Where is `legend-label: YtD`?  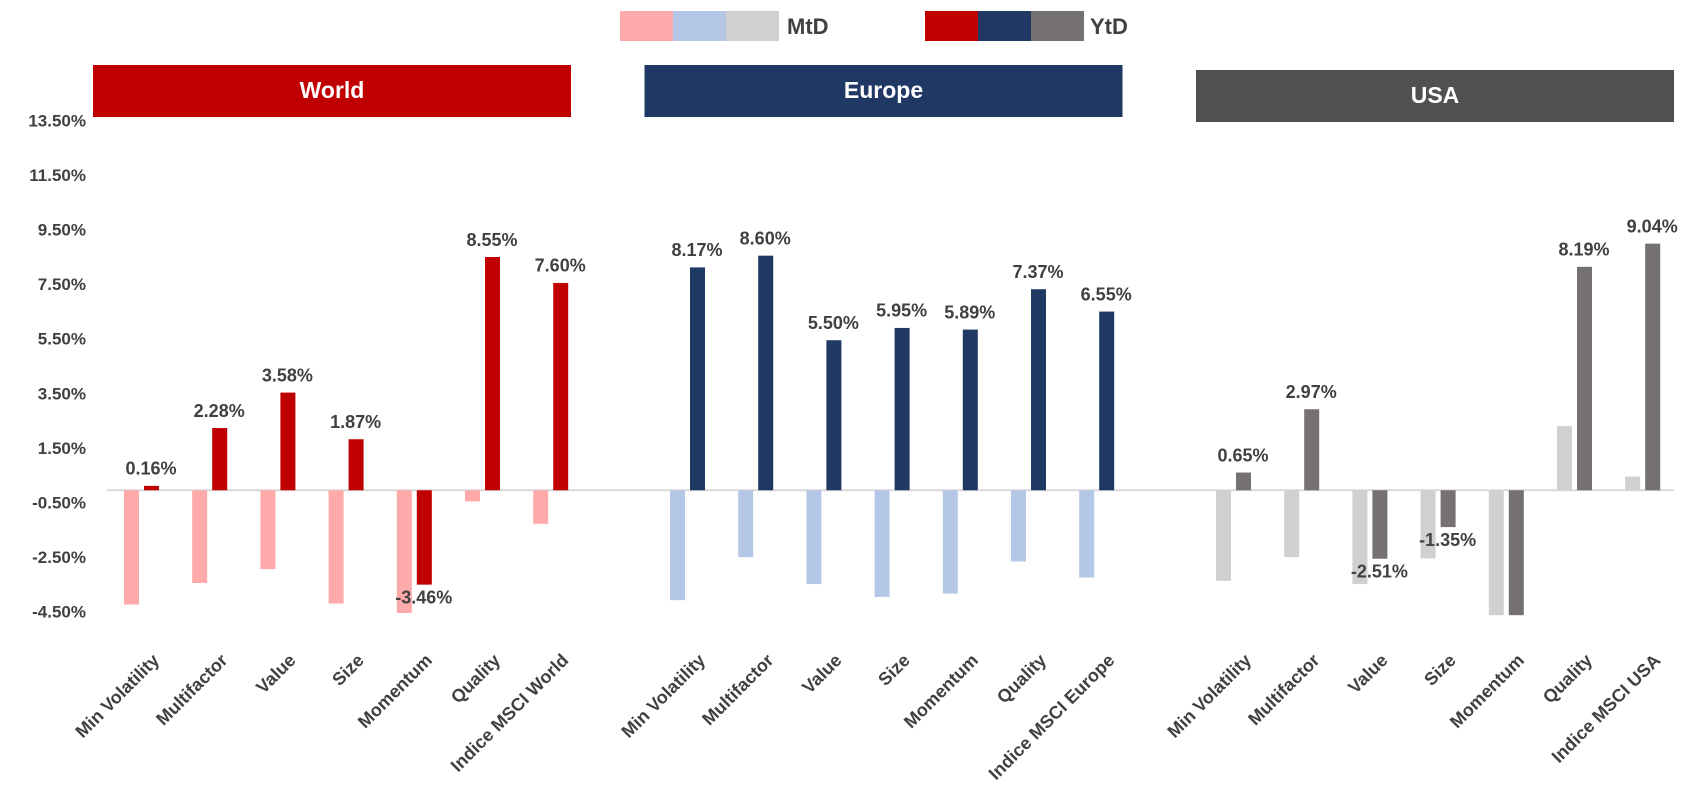 legend-label: YtD is located at coordinates (1109, 26).